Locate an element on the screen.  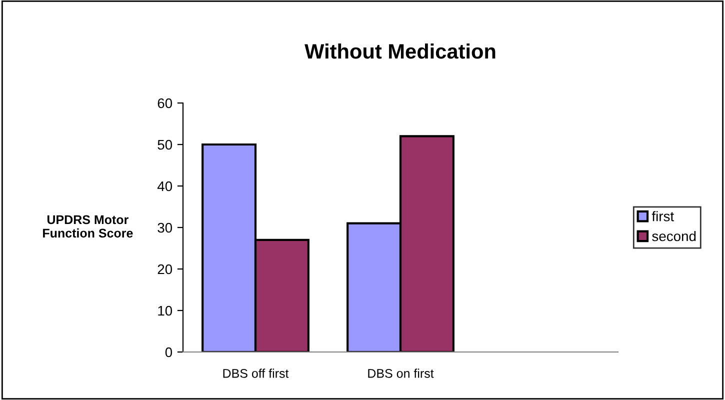
y-tick-label: 60 is located at coordinates (165, 103).